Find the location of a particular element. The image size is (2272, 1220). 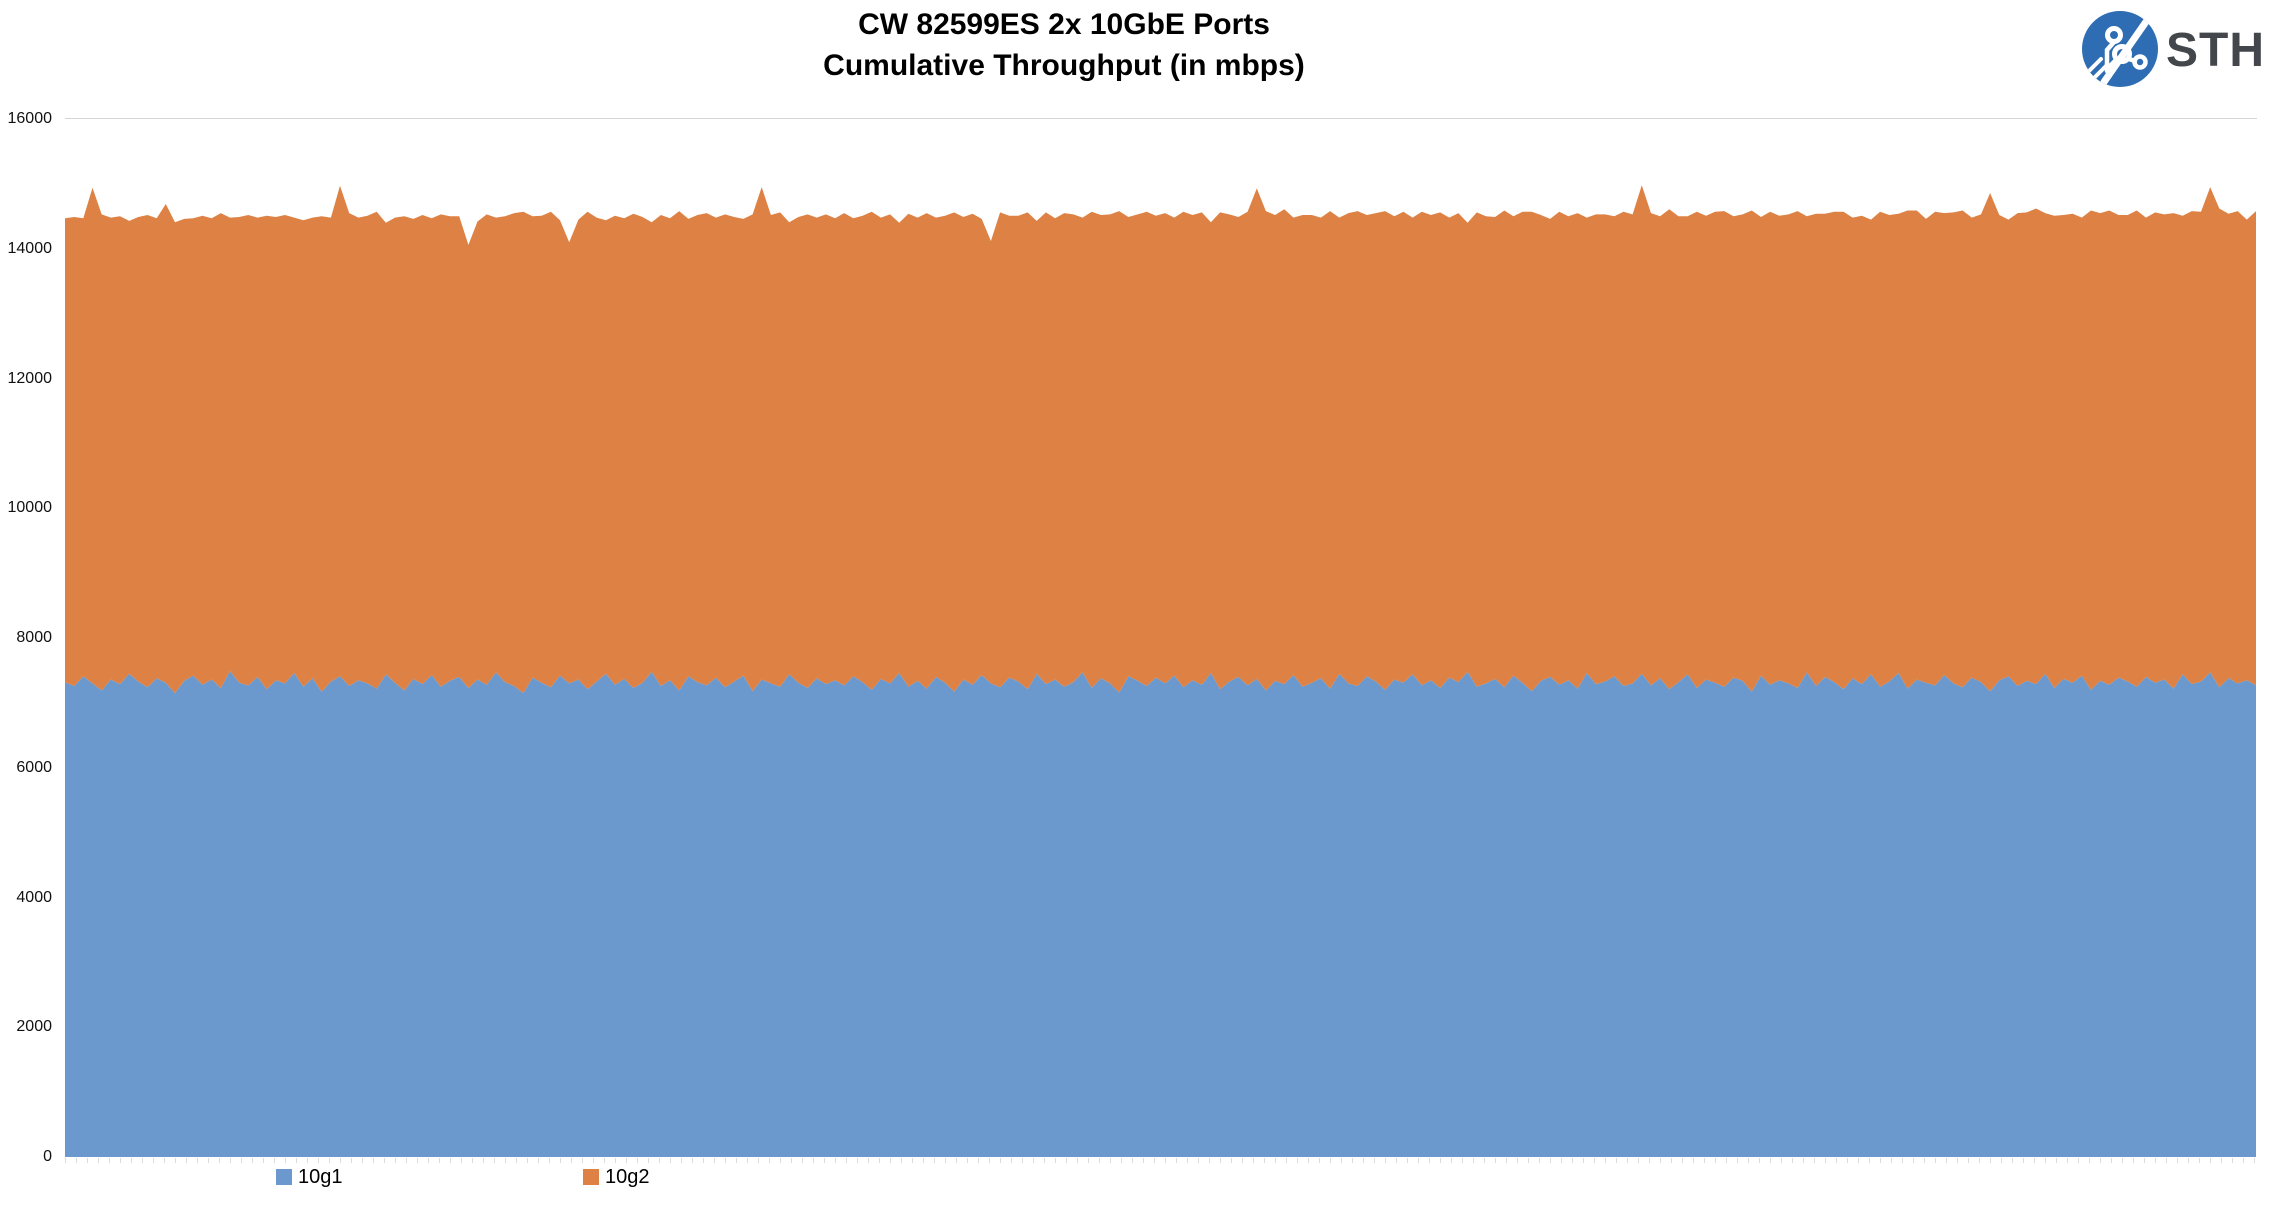

legend-swatch-10g2 is located at coordinates (591, 1177).